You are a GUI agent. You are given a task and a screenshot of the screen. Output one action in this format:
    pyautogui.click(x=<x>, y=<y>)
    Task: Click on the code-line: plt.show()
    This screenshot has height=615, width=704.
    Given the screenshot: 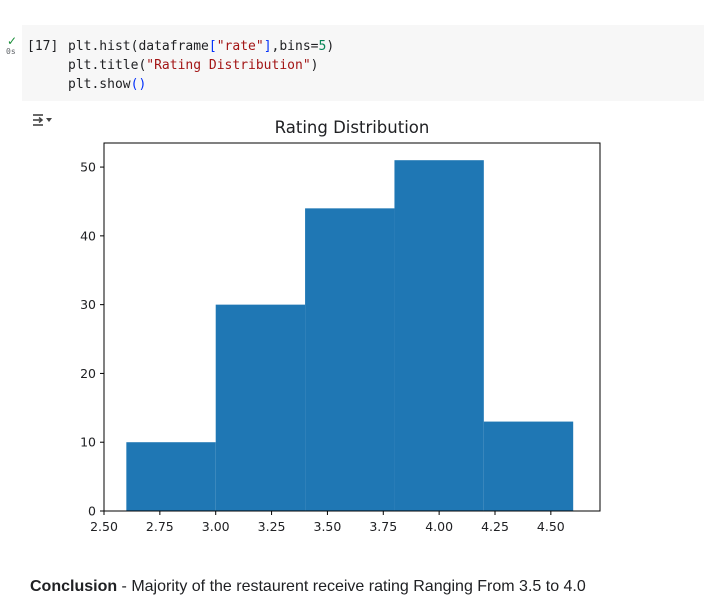 What is the action you would take?
    pyautogui.click(x=201, y=84)
    